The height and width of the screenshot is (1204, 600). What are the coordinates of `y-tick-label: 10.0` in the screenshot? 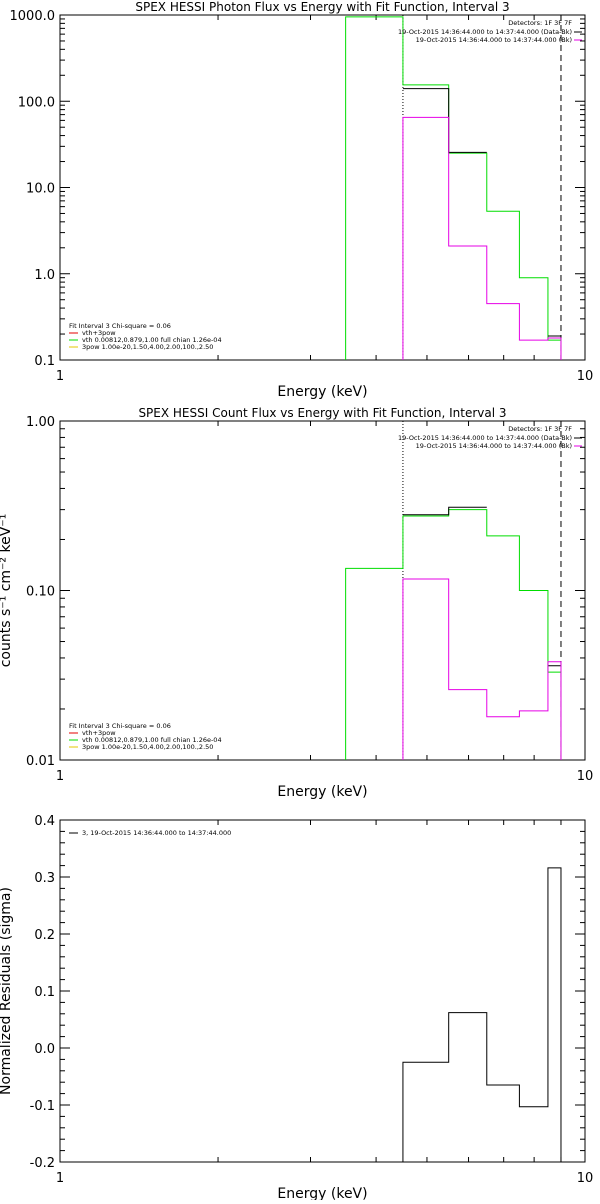 It's located at (40, 189).